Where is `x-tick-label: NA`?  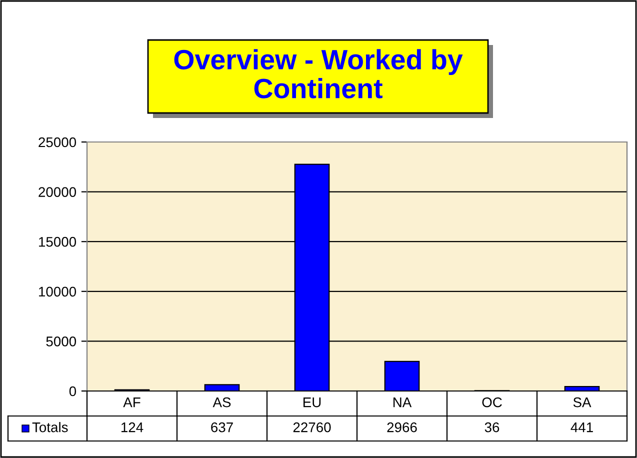 x-tick-label: NA is located at coordinates (402, 403).